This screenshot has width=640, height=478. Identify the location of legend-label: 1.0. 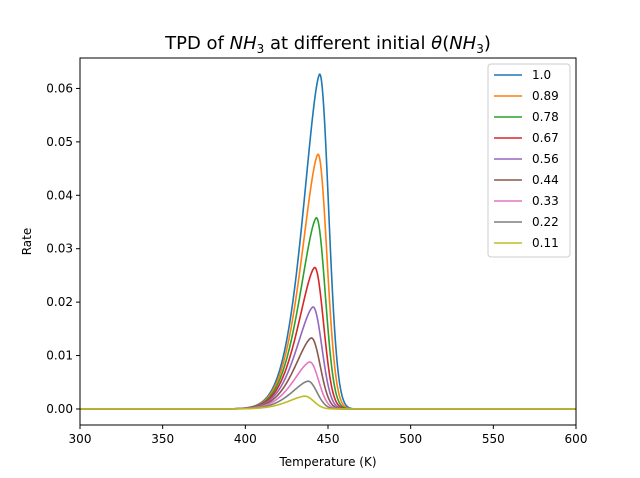
(541, 75).